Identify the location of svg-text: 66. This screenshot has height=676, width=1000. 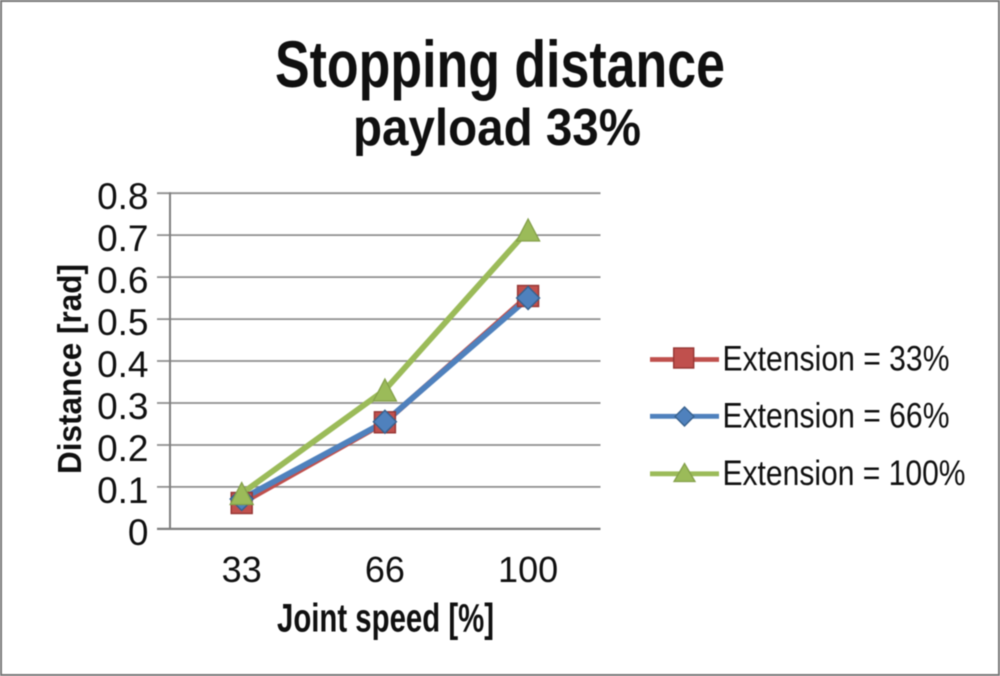
(385, 569).